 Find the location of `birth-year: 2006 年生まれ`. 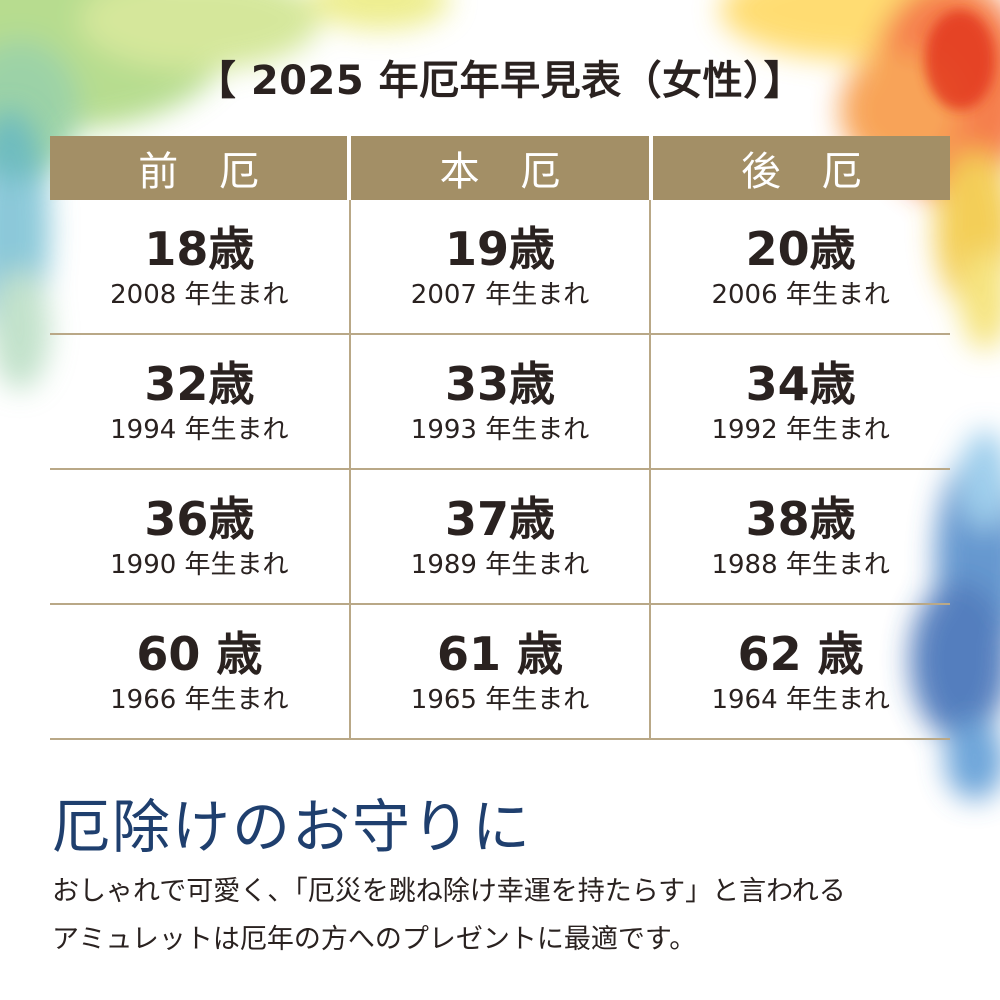

birth-year: 2006 年生まれ is located at coordinates (800, 294).